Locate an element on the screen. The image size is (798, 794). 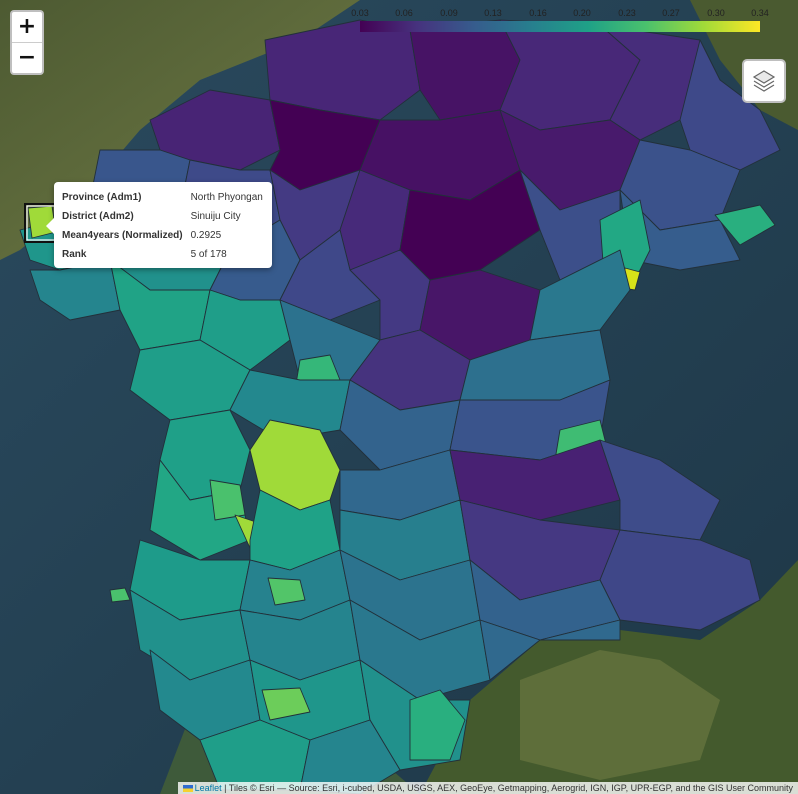
popup-key: Mean4years (Normalized) is located at coordinates (122, 235).